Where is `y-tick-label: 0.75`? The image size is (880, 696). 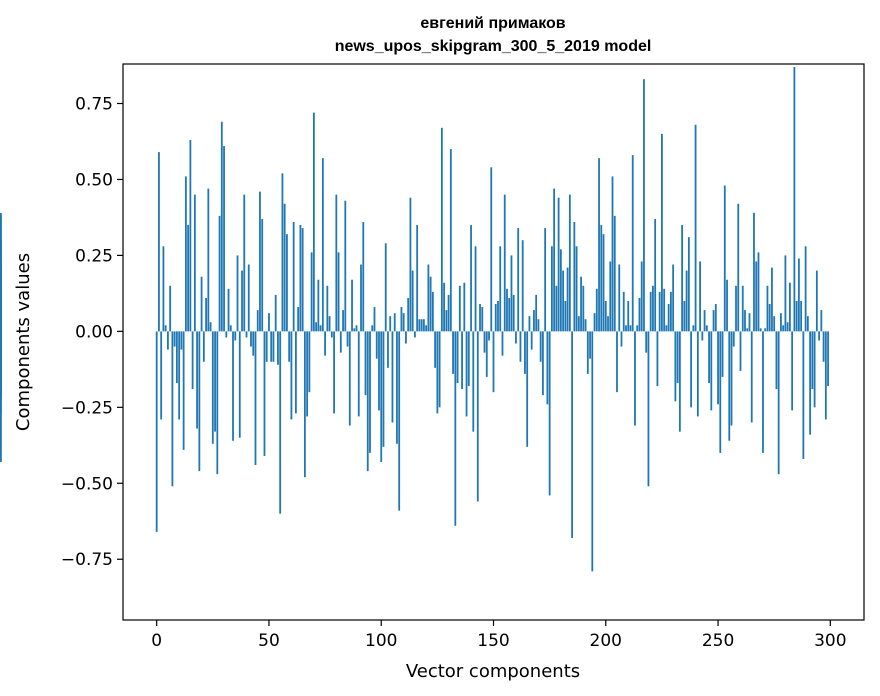
y-tick-label: 0.75 is located at coordinates (94, 104).